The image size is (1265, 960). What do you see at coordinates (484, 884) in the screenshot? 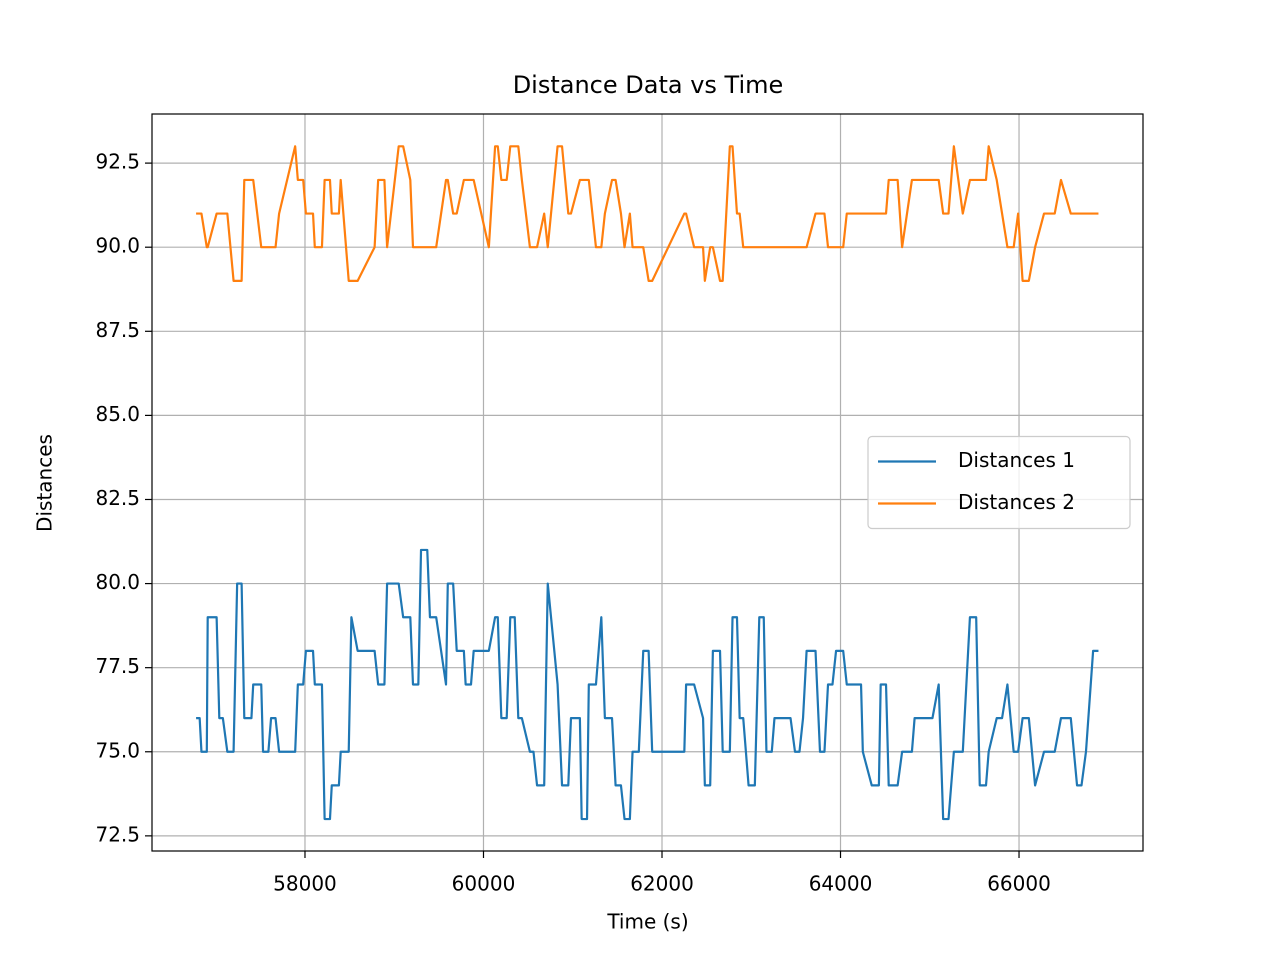
I see `x-tick-label: 60000` at bounding box center [484, 884].